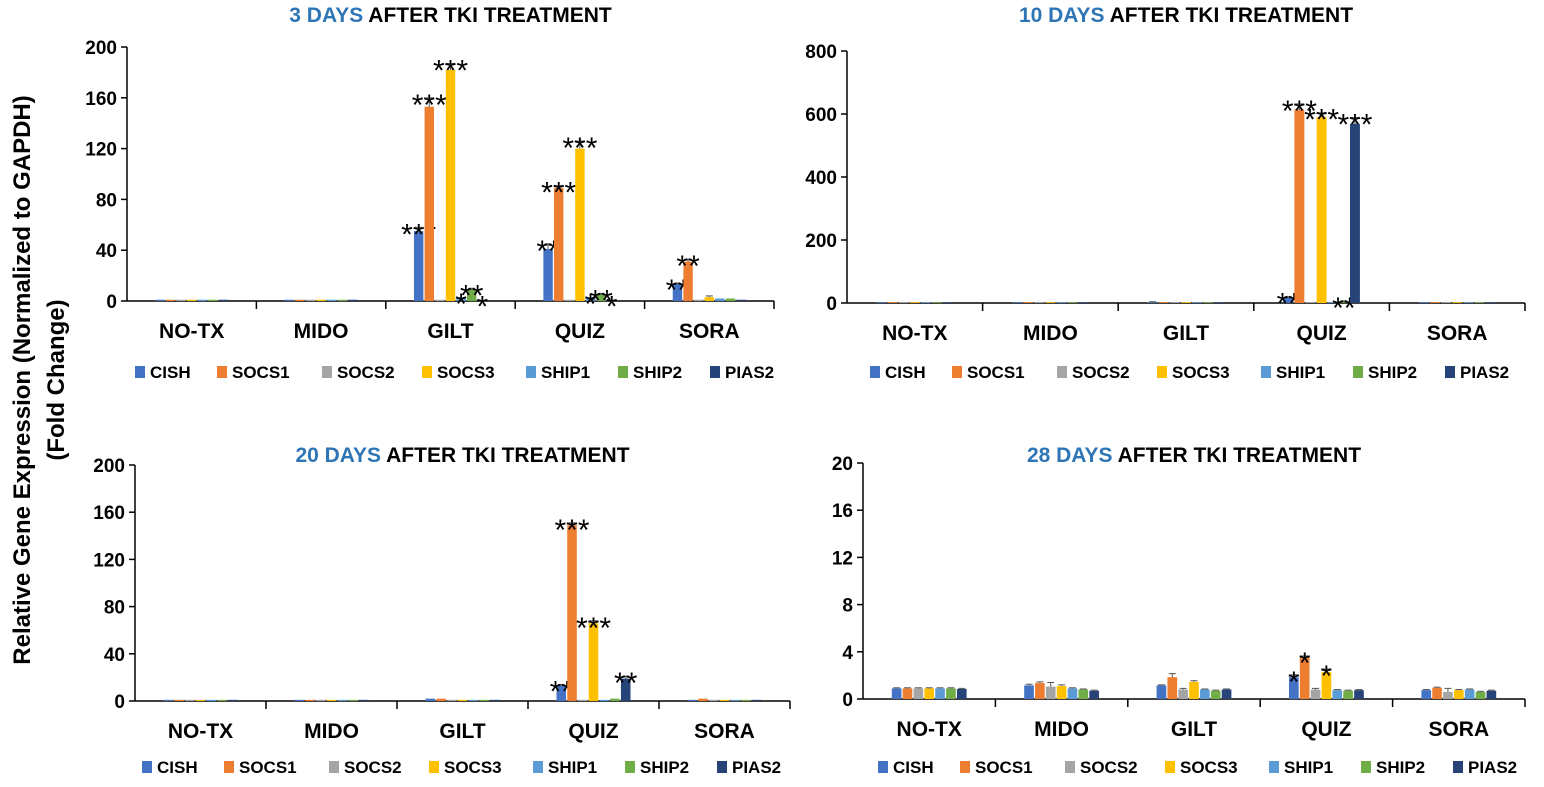 Image resolution: width=1544 pixels, height=787 pixels. What do you see at coordinates (229, 767) in the screenshot?
I see `legend-swatch-socs1` at bounding box center [229, 767].